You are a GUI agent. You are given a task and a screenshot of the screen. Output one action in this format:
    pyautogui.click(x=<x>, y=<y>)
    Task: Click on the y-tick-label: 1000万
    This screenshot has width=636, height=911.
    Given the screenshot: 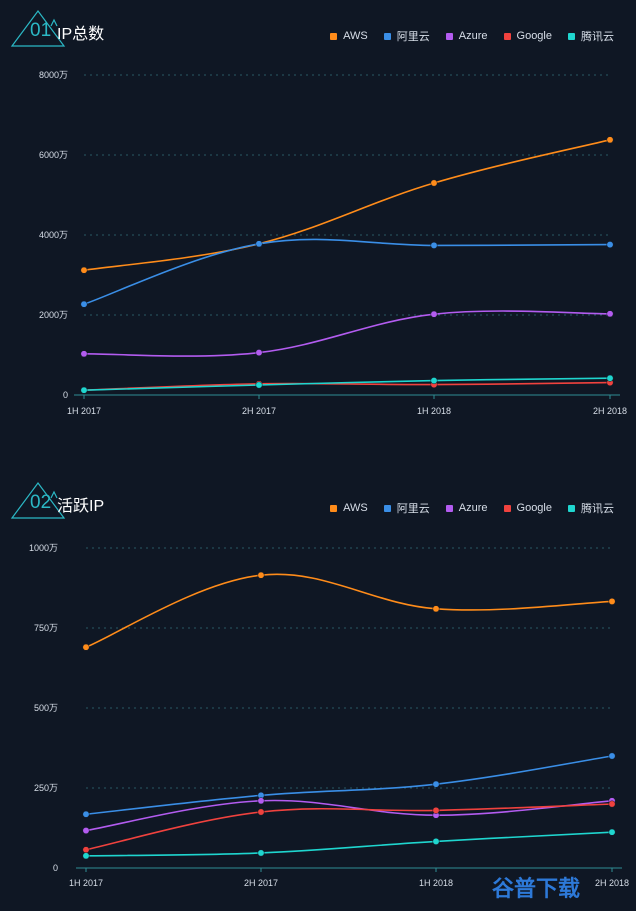 What is the action you would take?
    pyautogui.click(x=43, y=548)
    